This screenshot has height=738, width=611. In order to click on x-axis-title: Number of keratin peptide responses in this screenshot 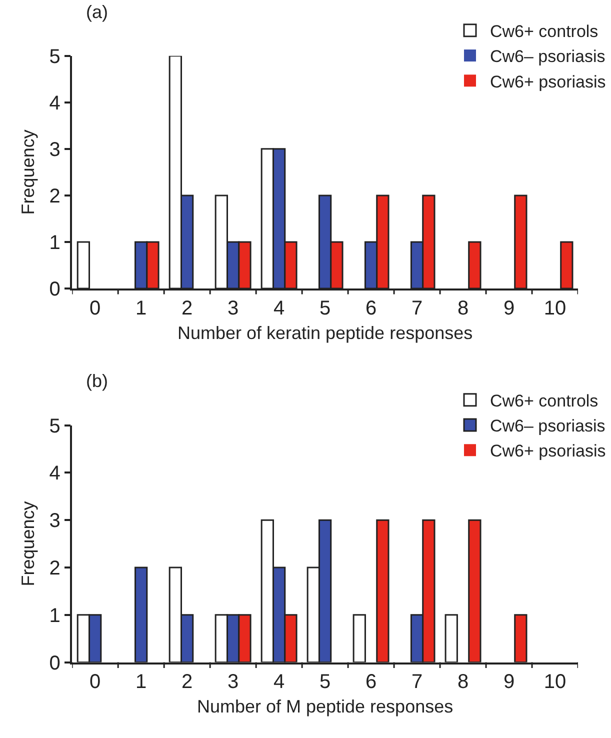, I will do `click(325, 332)`.